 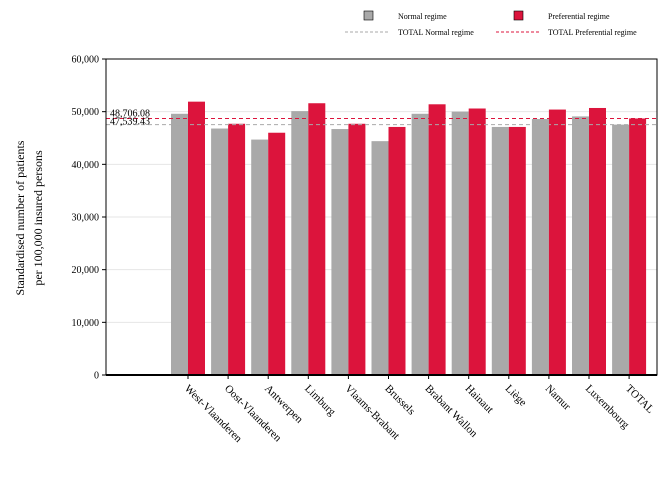 I want to click on x-tick-label: Limburg, so click(x=320, y=401).